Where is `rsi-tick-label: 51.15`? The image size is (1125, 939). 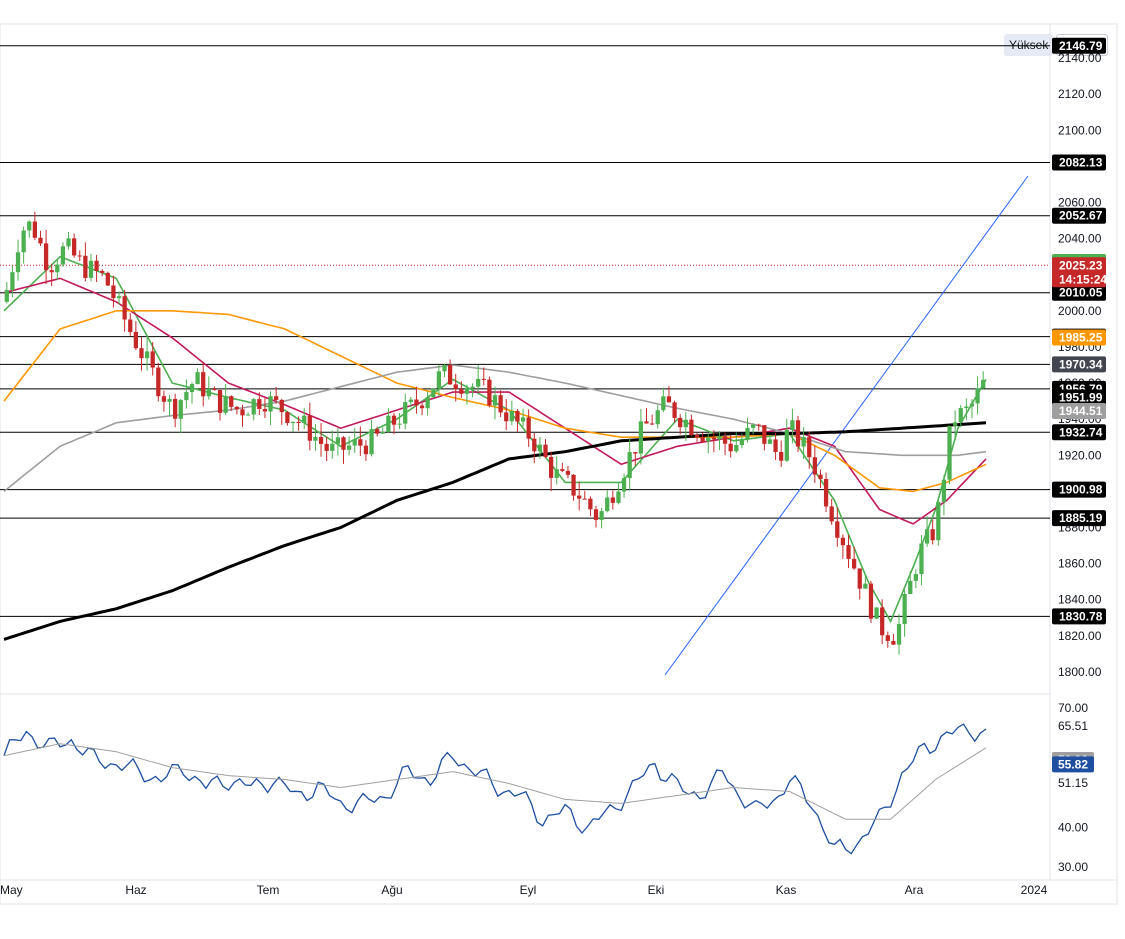
rsi-tick-label: 51.15 is located at coordinates (1073, 783).